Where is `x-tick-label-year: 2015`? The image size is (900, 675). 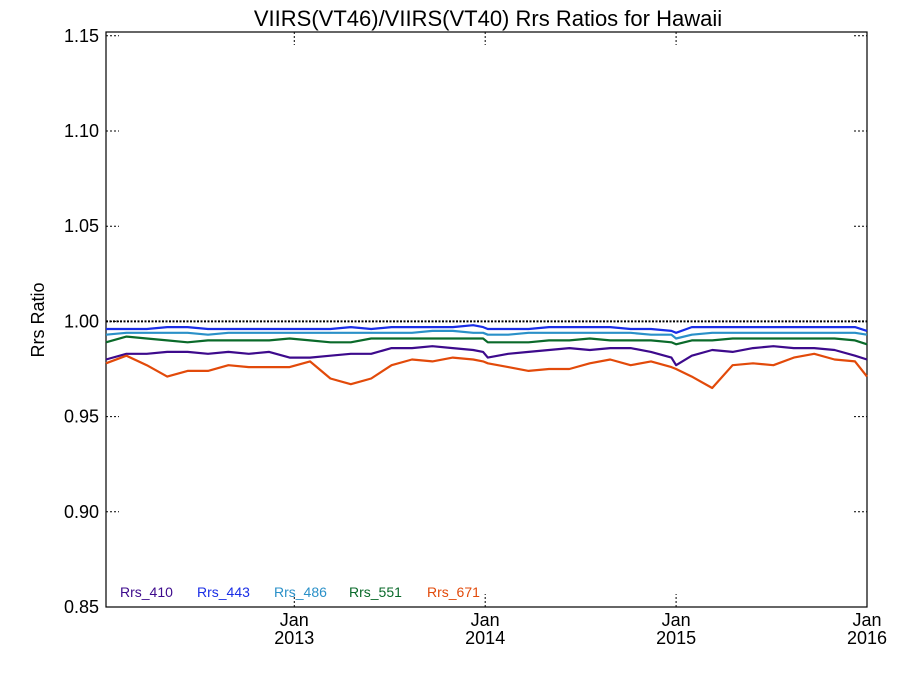
x-tick-label-year: 2015 is located at coordinates (676, 638).